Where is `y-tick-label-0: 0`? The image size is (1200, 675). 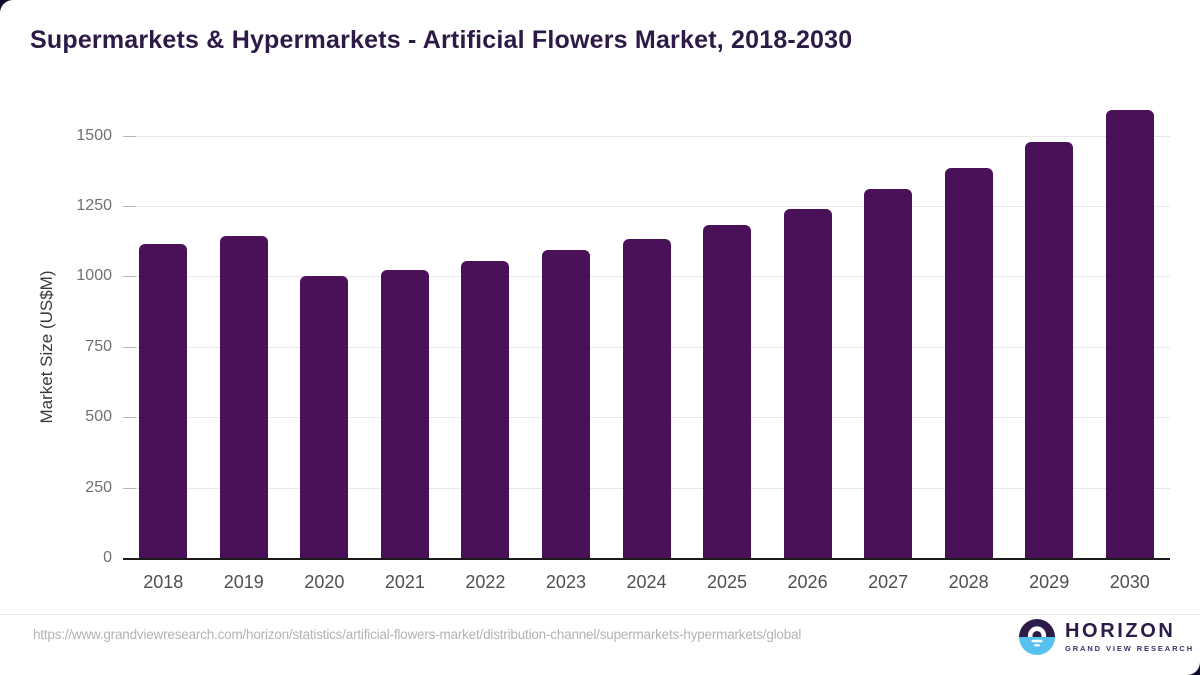 y-tick-label-0: 0 is located at coordinates (107, 557).